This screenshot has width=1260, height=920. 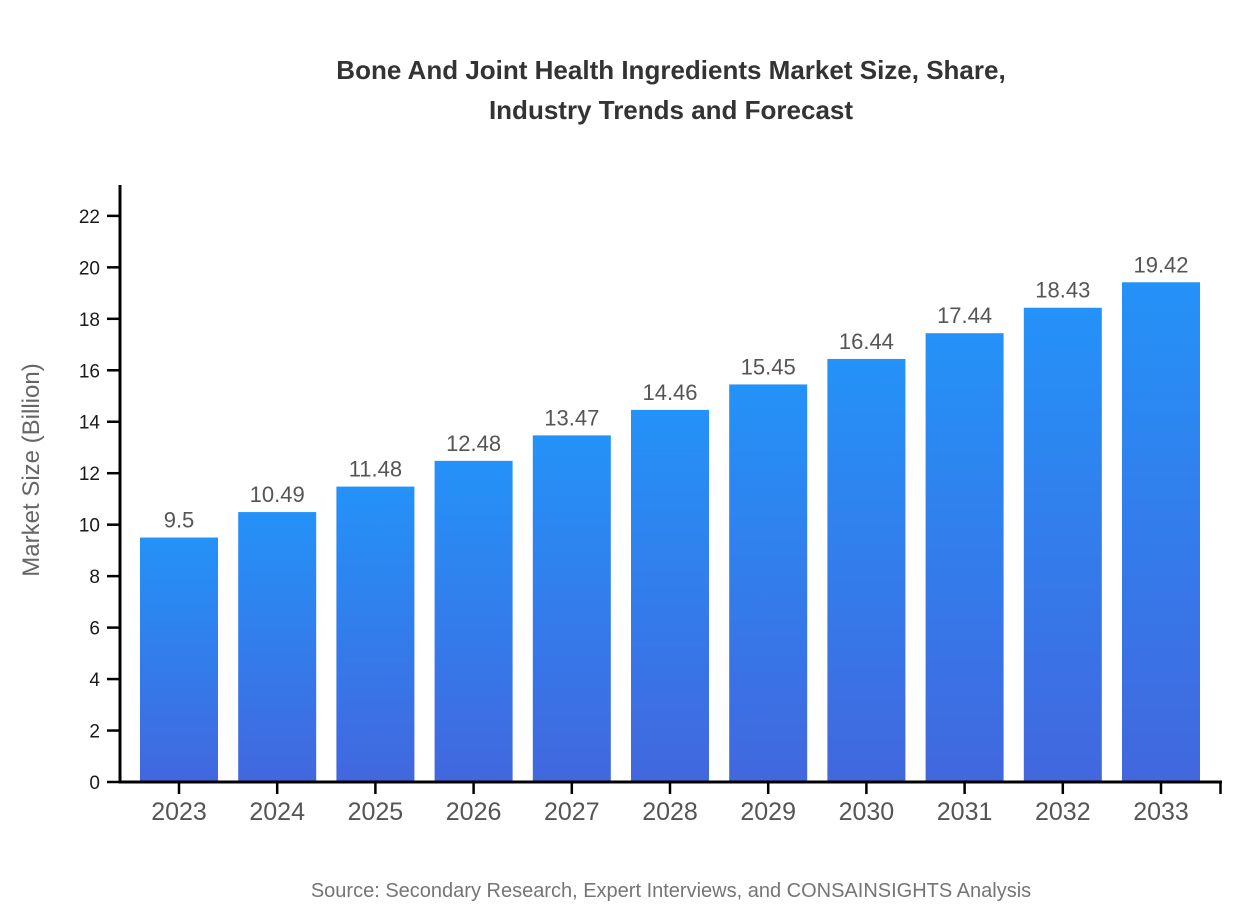 What do you see at coordinates (94, 577) in the screenshot?
I see `y-tick-label: 8` at bounding box center [94, 577].